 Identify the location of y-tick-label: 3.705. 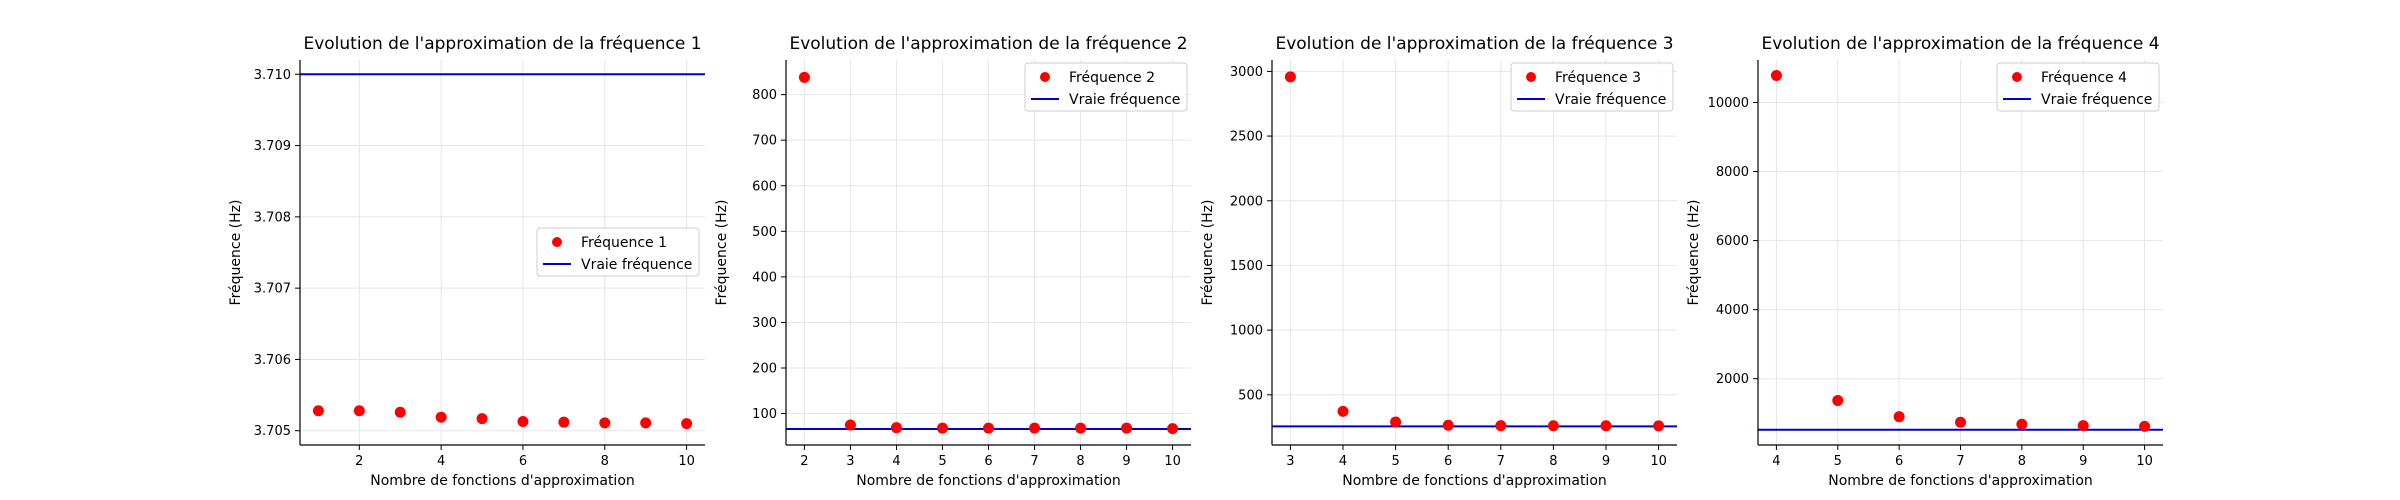
(272, 431).